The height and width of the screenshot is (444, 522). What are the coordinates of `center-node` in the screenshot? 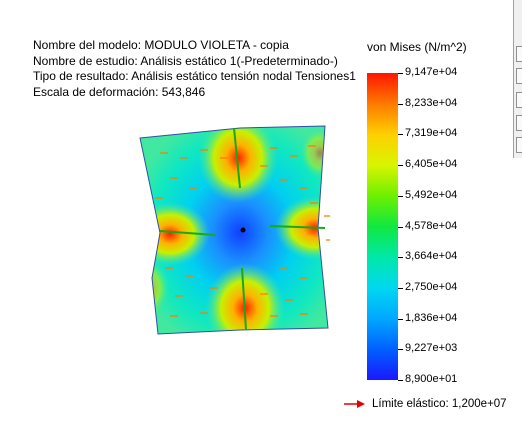 It's located at (243, 230).